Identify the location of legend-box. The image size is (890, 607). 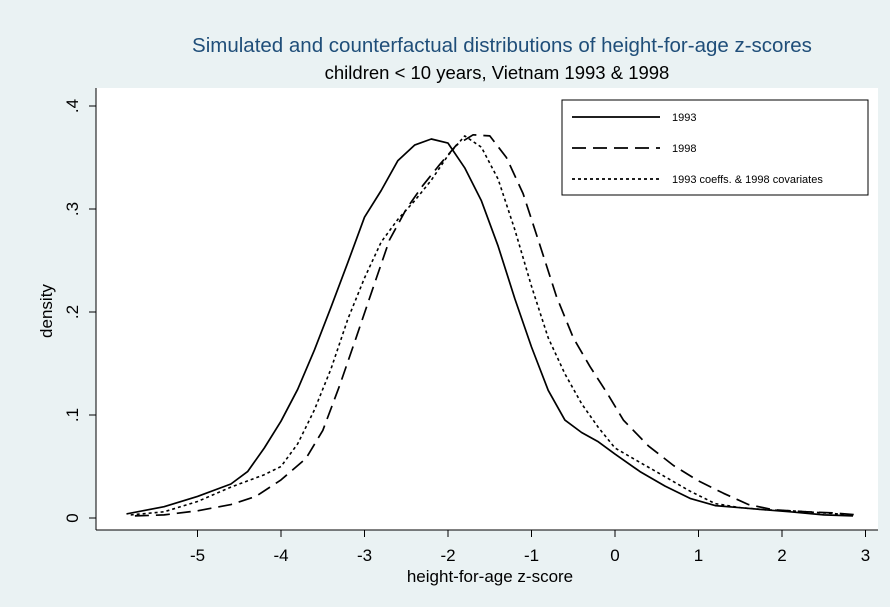
(715, 147).